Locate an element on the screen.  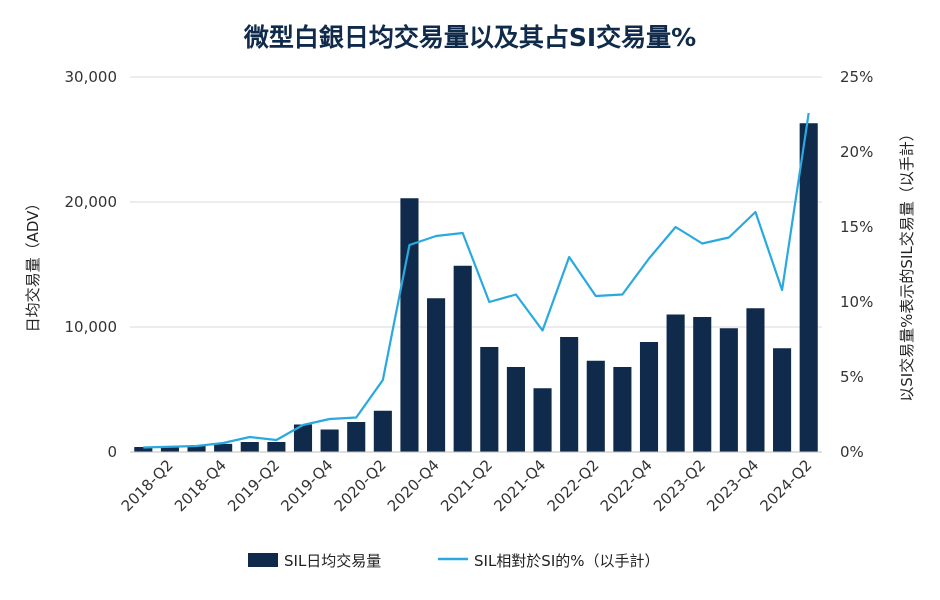
x-tick-label: 2019-Q4 is located at coordinates (306, 485).